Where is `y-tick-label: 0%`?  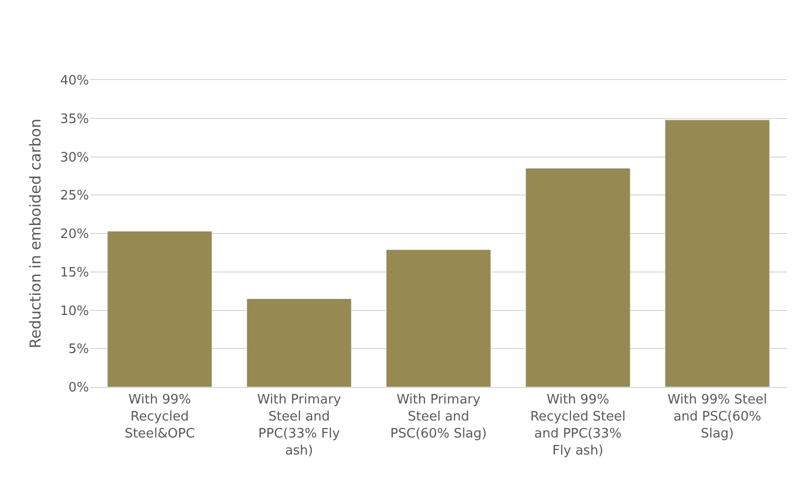
y-tick-label: 0% is located at coordinates (78, 388).